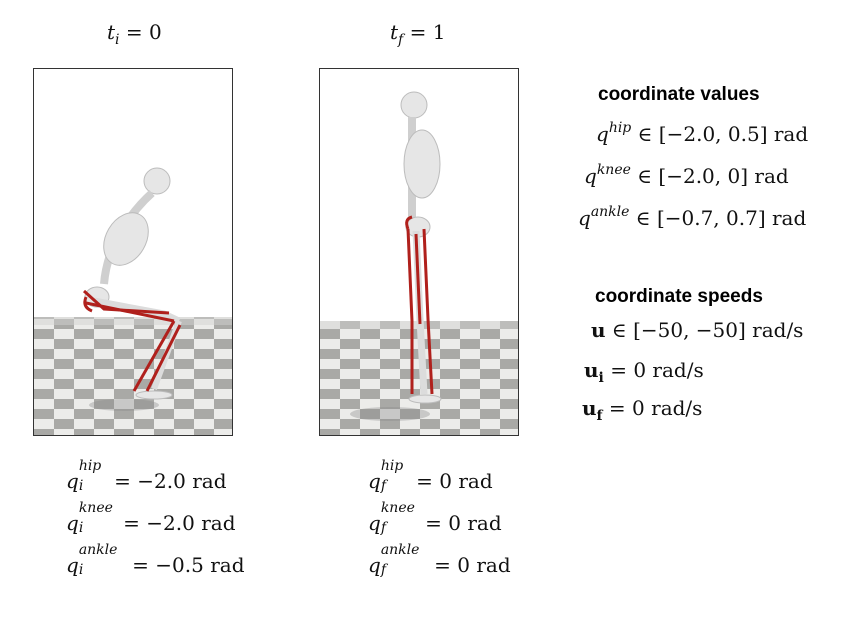 This screenshot has width=850, height=618. Describe the element at coordinates (151, 518) in the screenshot. I see `initial-value-knee: q knee i = −2.0 rad` at that location.